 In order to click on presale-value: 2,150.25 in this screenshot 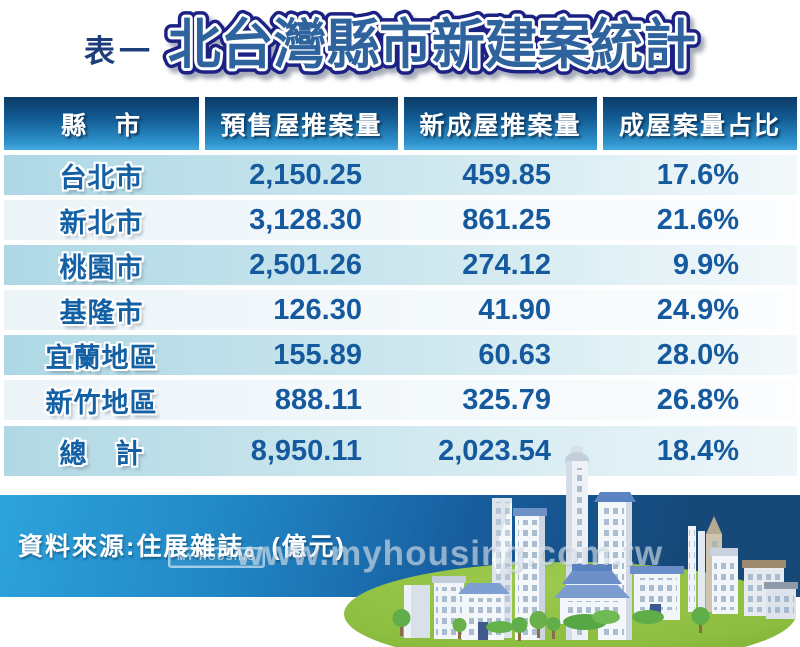, I will do `click(305, 174)`.